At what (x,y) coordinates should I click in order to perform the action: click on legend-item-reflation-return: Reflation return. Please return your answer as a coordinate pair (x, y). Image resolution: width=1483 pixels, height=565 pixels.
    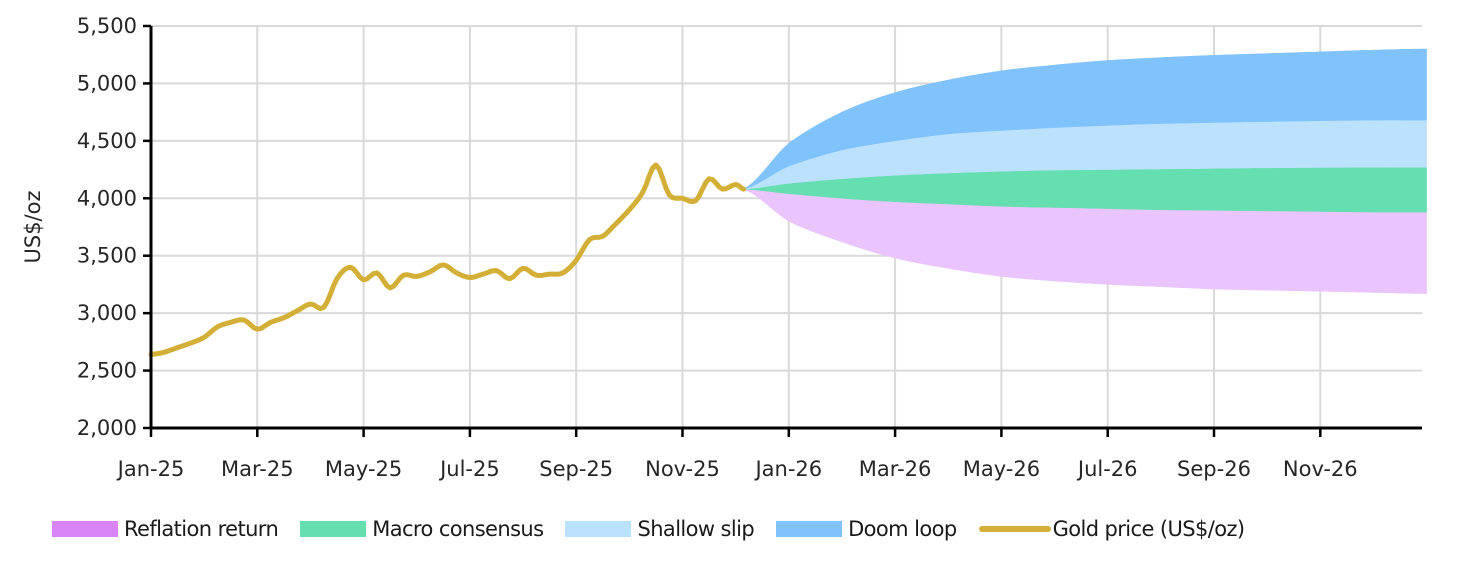
    Looking at the image, I should click on (165, 529).